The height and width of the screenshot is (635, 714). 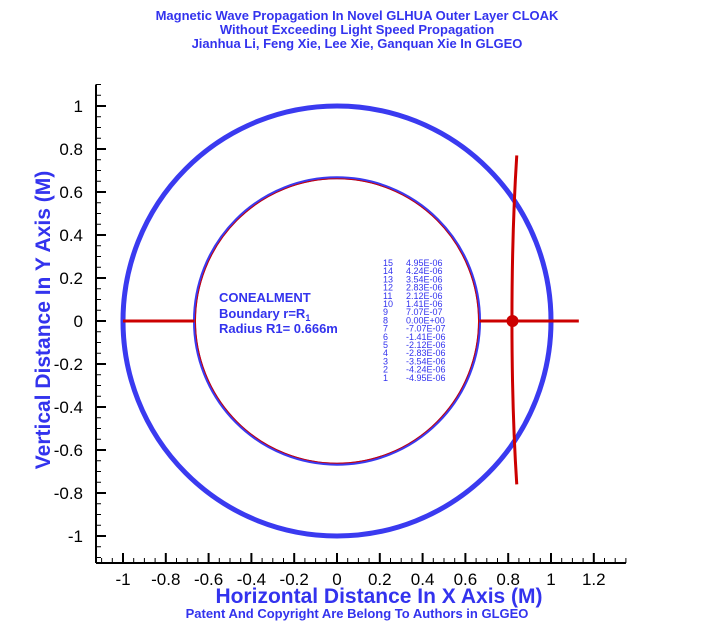 What do you see at coordinates (264, 314) in the screenshot?
I see `annotation-boundary: Boundary r=R1` at bounding box center [264, 314].